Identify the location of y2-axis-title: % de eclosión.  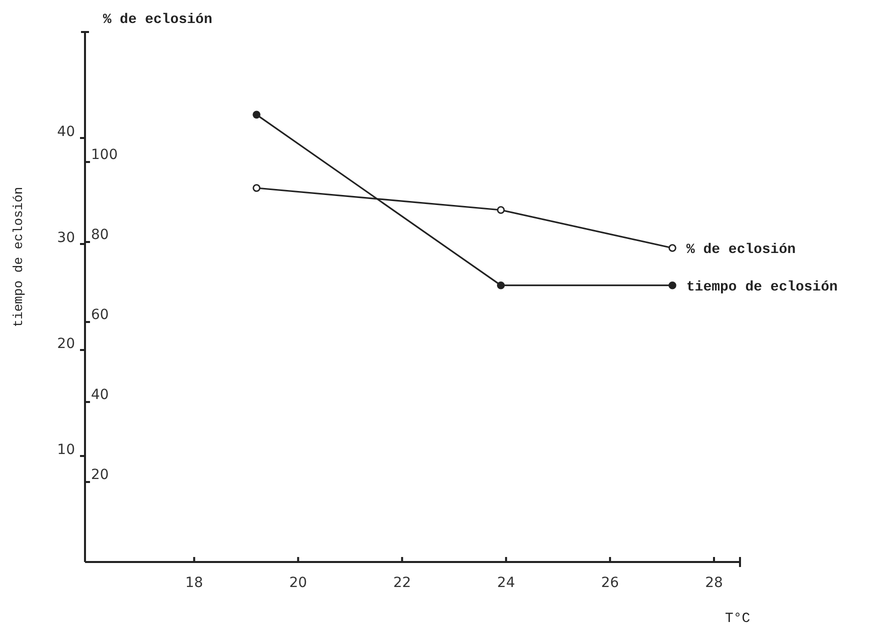
(157, 20).